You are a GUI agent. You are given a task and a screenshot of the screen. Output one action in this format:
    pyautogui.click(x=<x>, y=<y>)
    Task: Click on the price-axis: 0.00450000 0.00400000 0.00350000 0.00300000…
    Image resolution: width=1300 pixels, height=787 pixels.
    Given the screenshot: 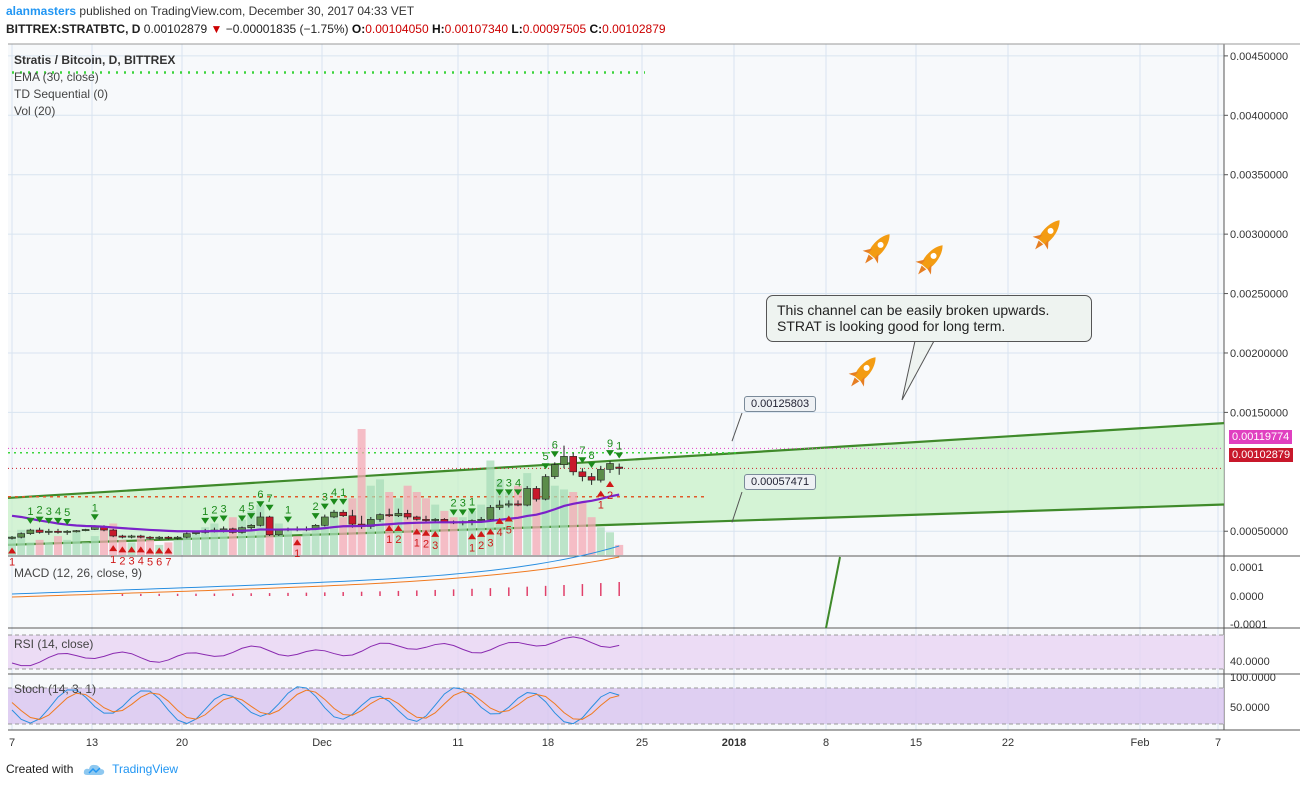 What is the action you would take?
    pyautogui.click(x=1256, y=382)
    